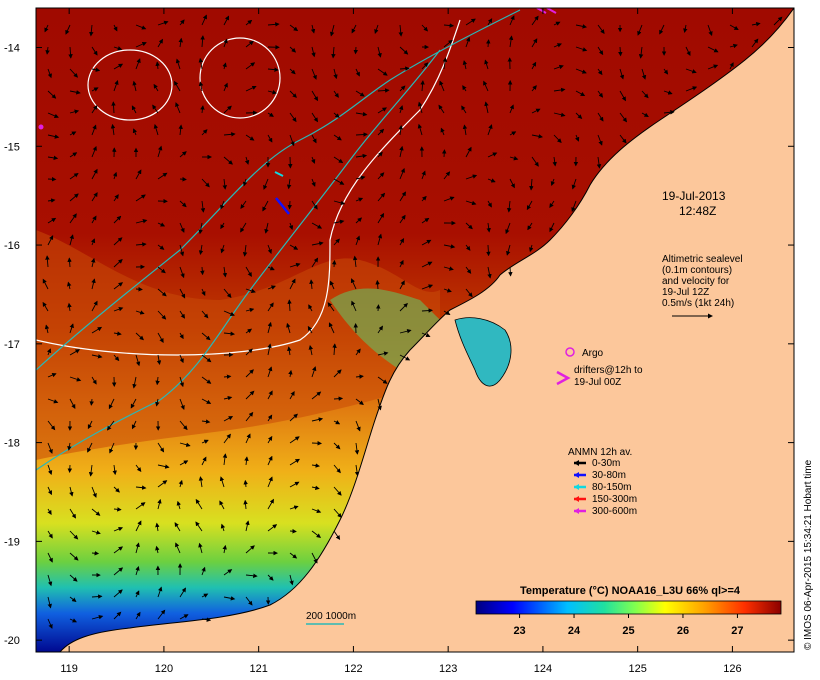 The image size is (820, 680). What do you see at coordinates (609, 475) in the screenshot?
I see `anmn-legend-label: 30-80m` at bounding box center [609, 475].